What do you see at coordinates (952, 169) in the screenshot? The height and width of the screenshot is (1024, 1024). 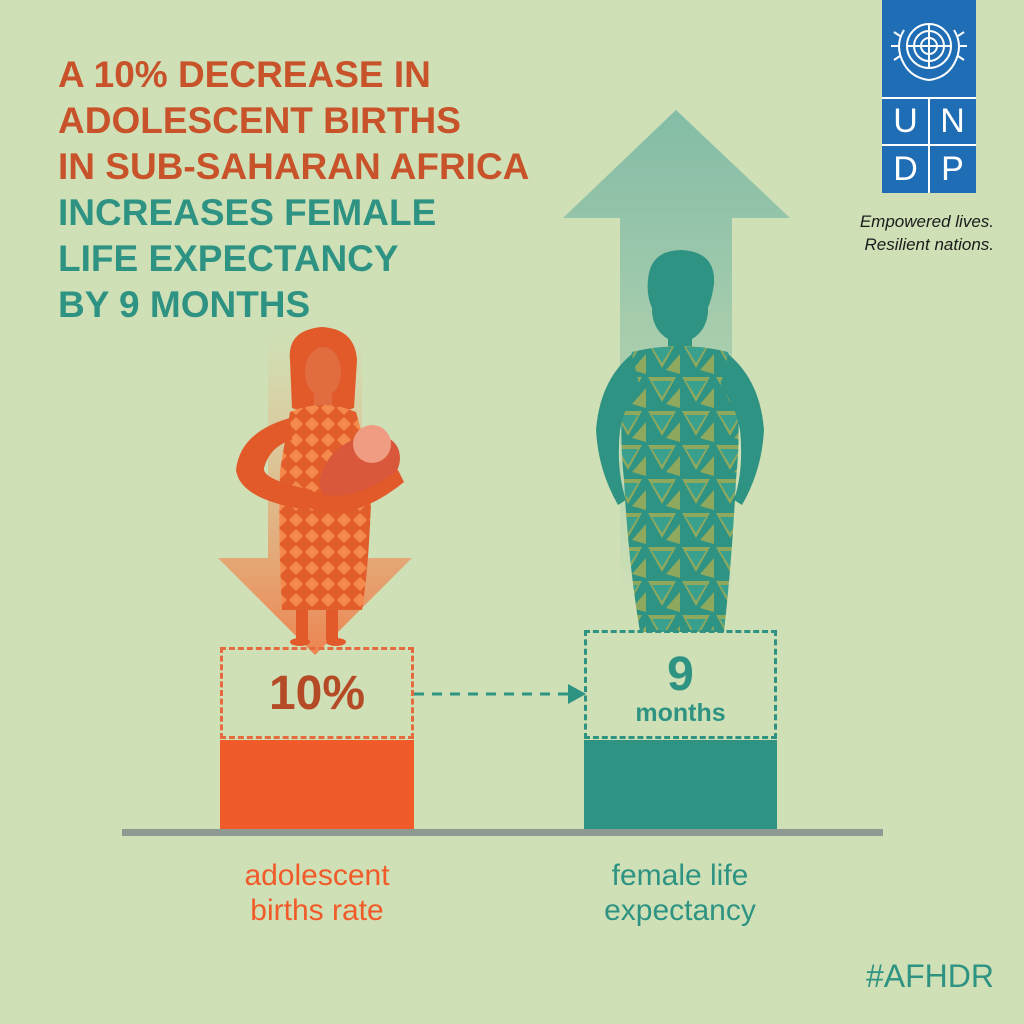 I see `undp-letter-p: P` at bounding box center [952, 169].